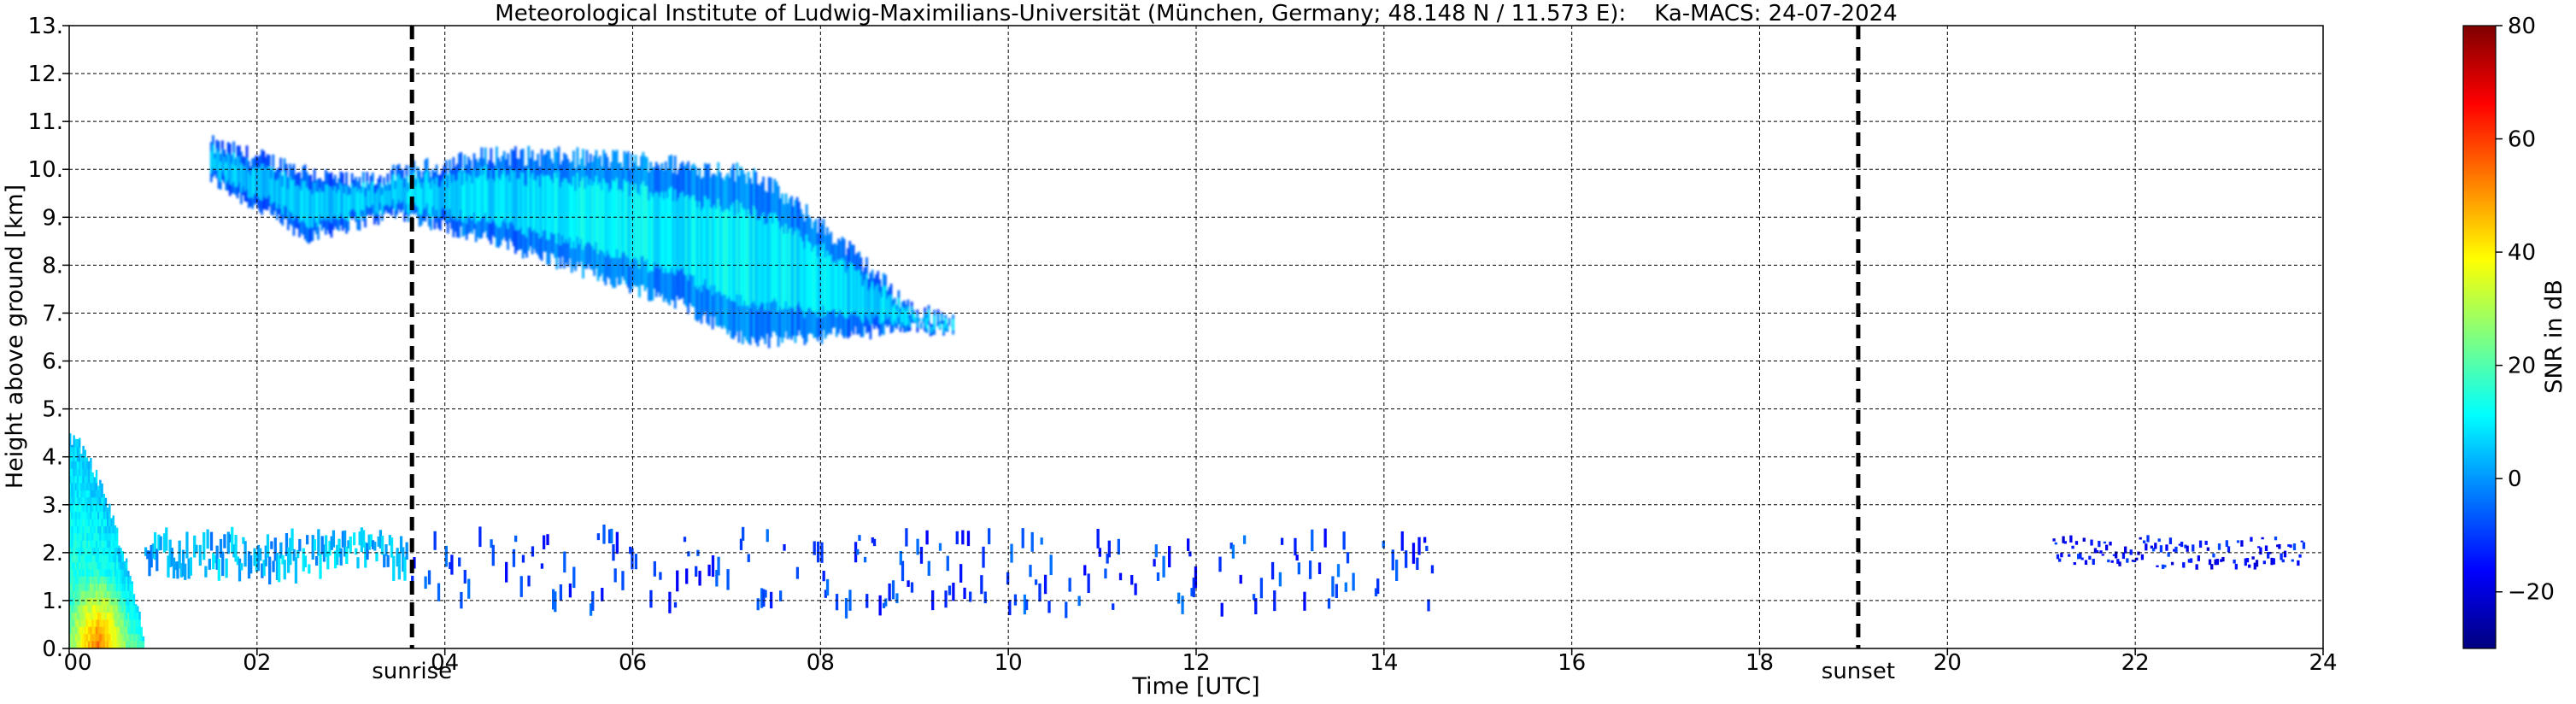 This screenshot has width=2576, height=704. What do you see at coordinates (45, 26) in the screenshot?
I see `y-tick-label: 13.` at bounding box center [45, 26].